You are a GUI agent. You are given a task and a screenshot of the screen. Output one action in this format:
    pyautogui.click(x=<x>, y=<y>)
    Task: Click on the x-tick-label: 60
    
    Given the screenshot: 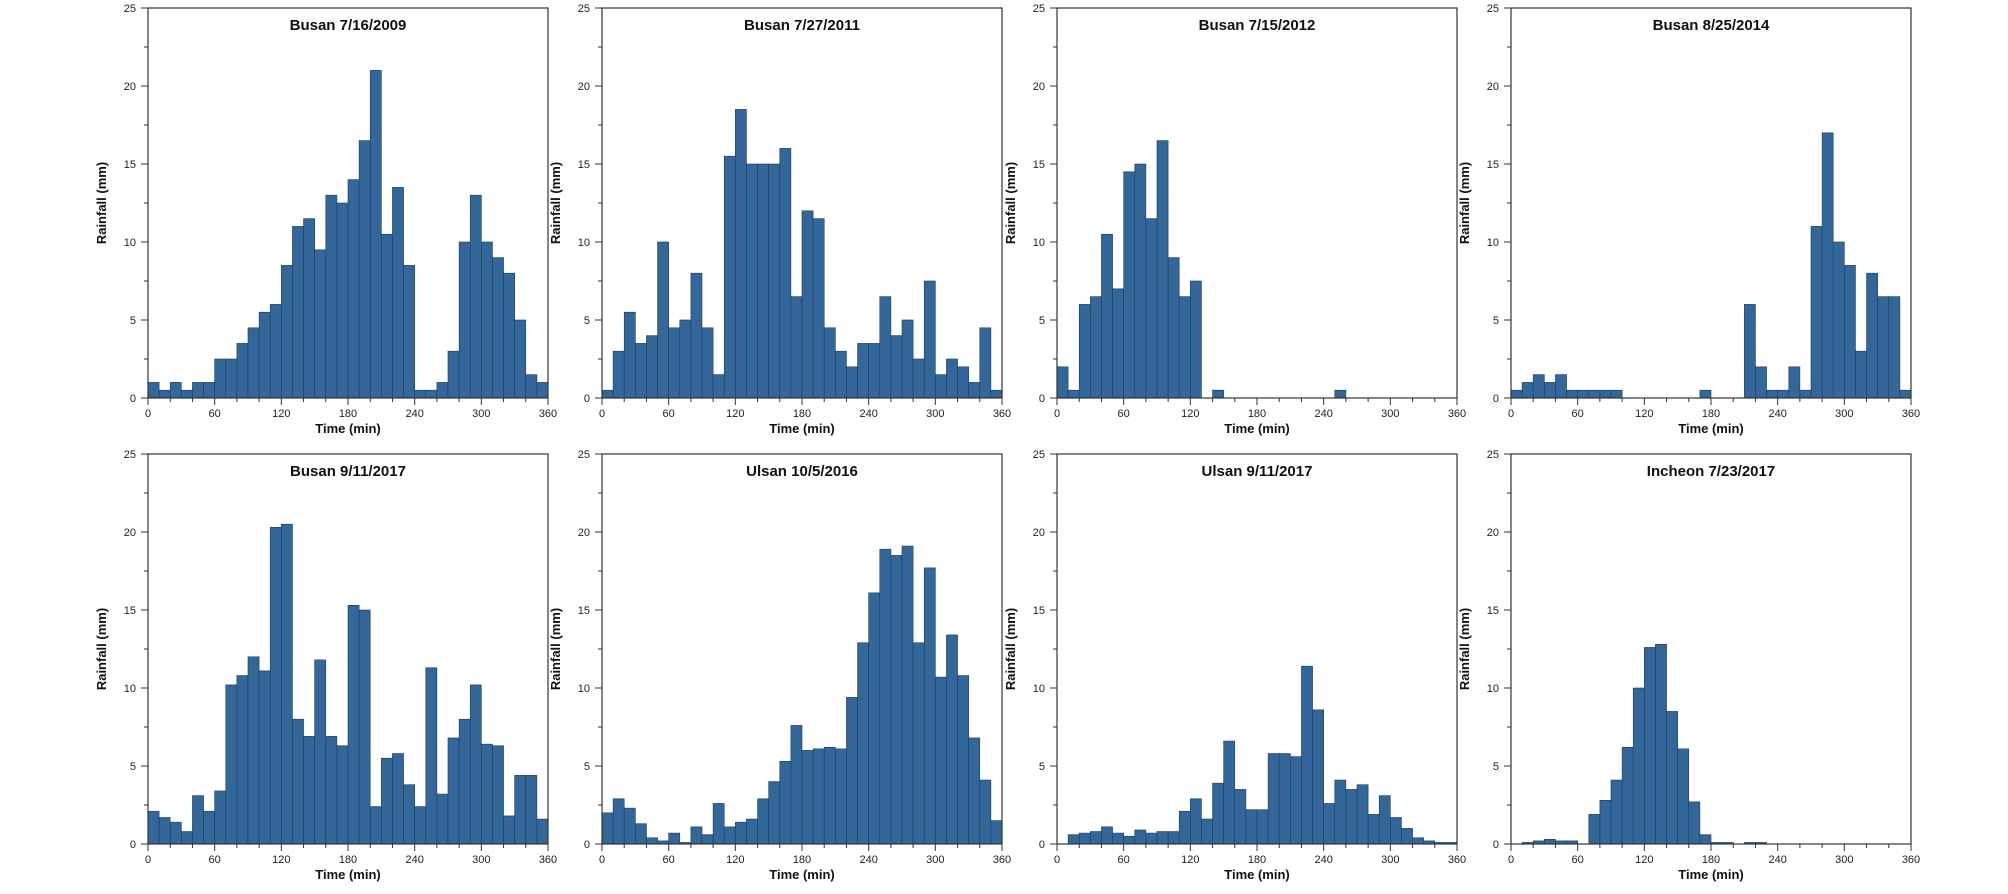 What is the action you would take?
    pyautogui.click(x=669, y=860)
    